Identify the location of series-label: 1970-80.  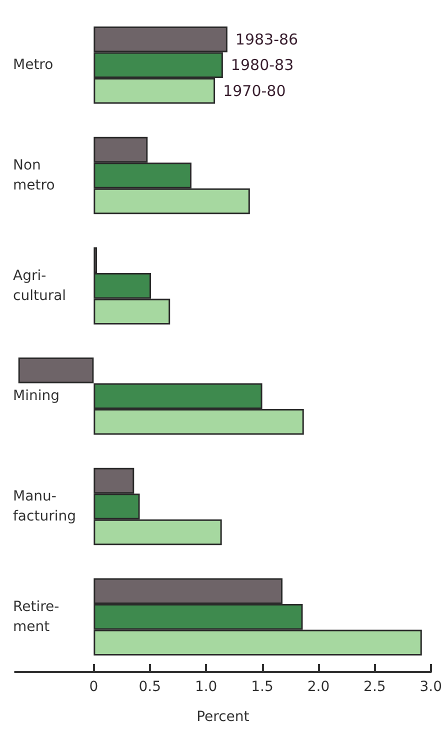
(254, 91).